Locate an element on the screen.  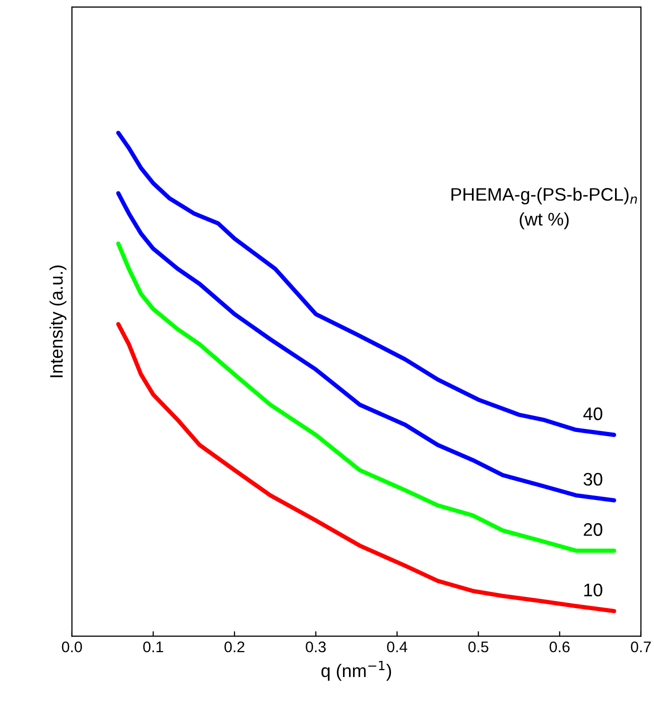
series-label: 10 is located at coordinates (593, 590).